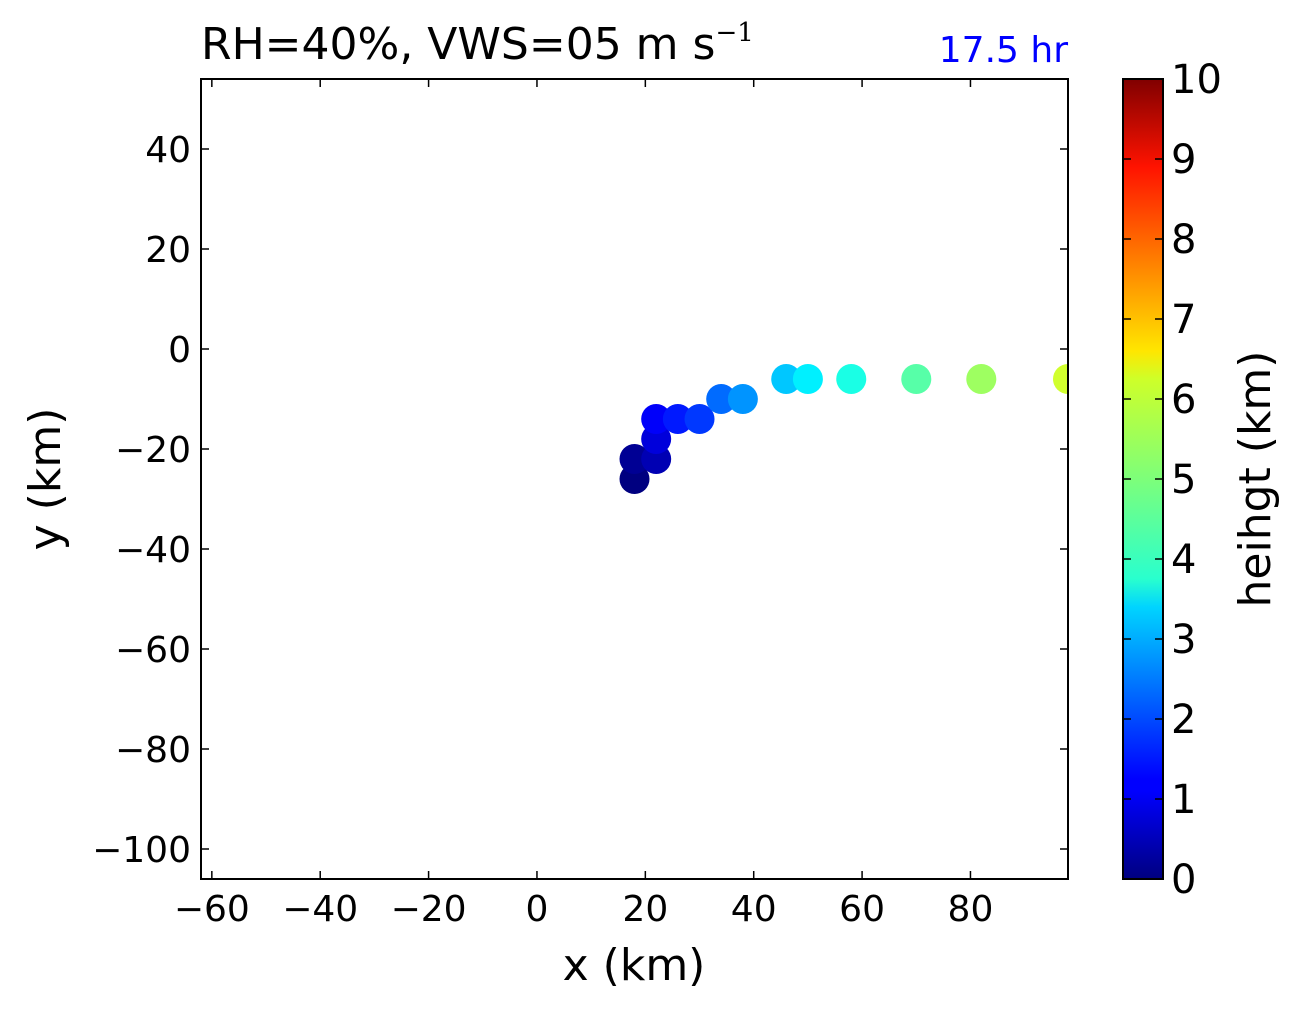 Image resolution: width=1304 pixels, height=1017 pixels. Describe the element at coordinates (1183, 160) in the screenshot. I see `colorbar-tick-label: 9` at that location.